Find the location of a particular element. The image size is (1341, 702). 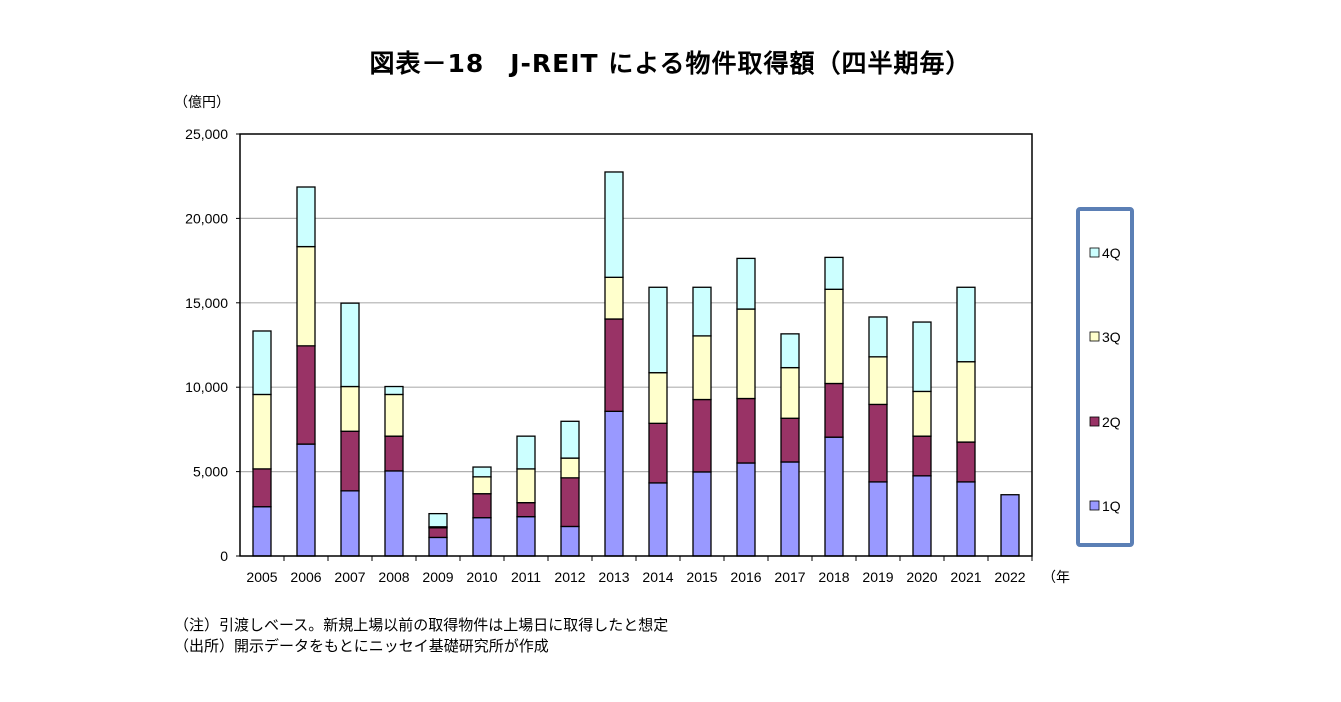

legend-label-3Q: 3Q is located at coordinates (1111, 337).